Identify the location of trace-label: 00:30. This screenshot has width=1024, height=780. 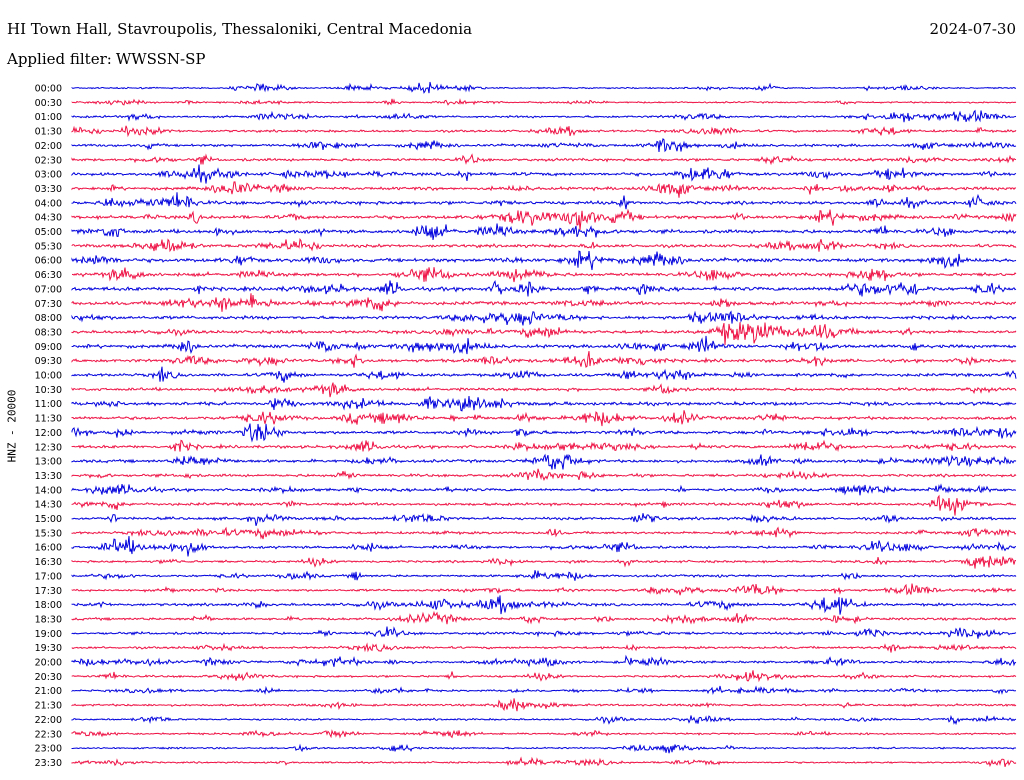
(48, 103).